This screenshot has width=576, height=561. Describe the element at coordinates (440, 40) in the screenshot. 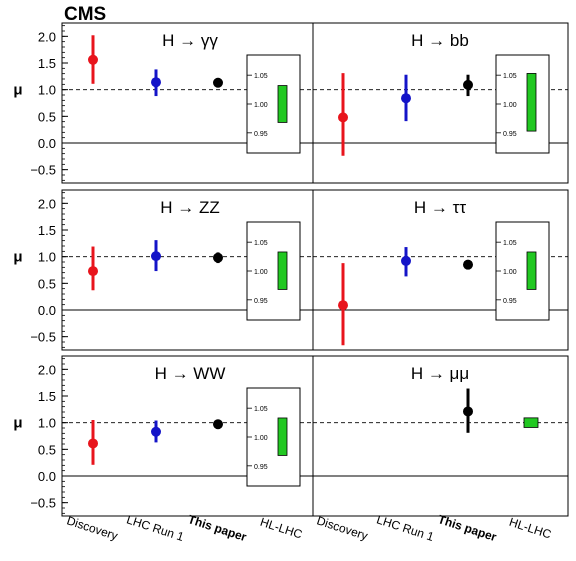

I see `channel-label: H → bb` at that location.